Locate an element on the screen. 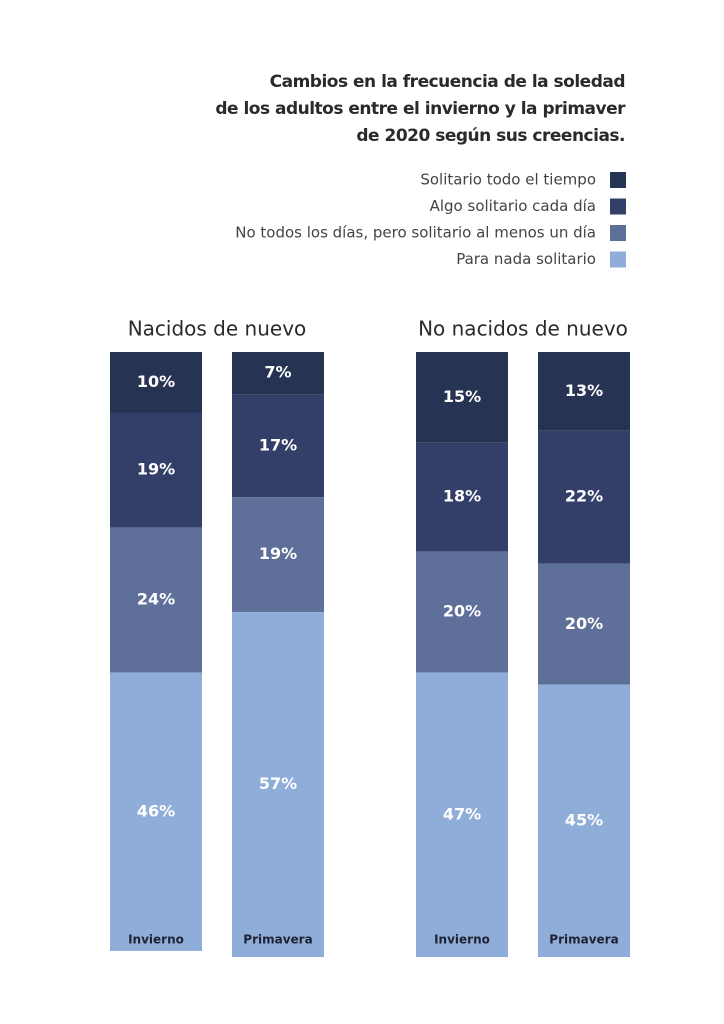 The height and width of the screenshot is (1024, 724). value-label: 17% is located at coordinates (278, 444).